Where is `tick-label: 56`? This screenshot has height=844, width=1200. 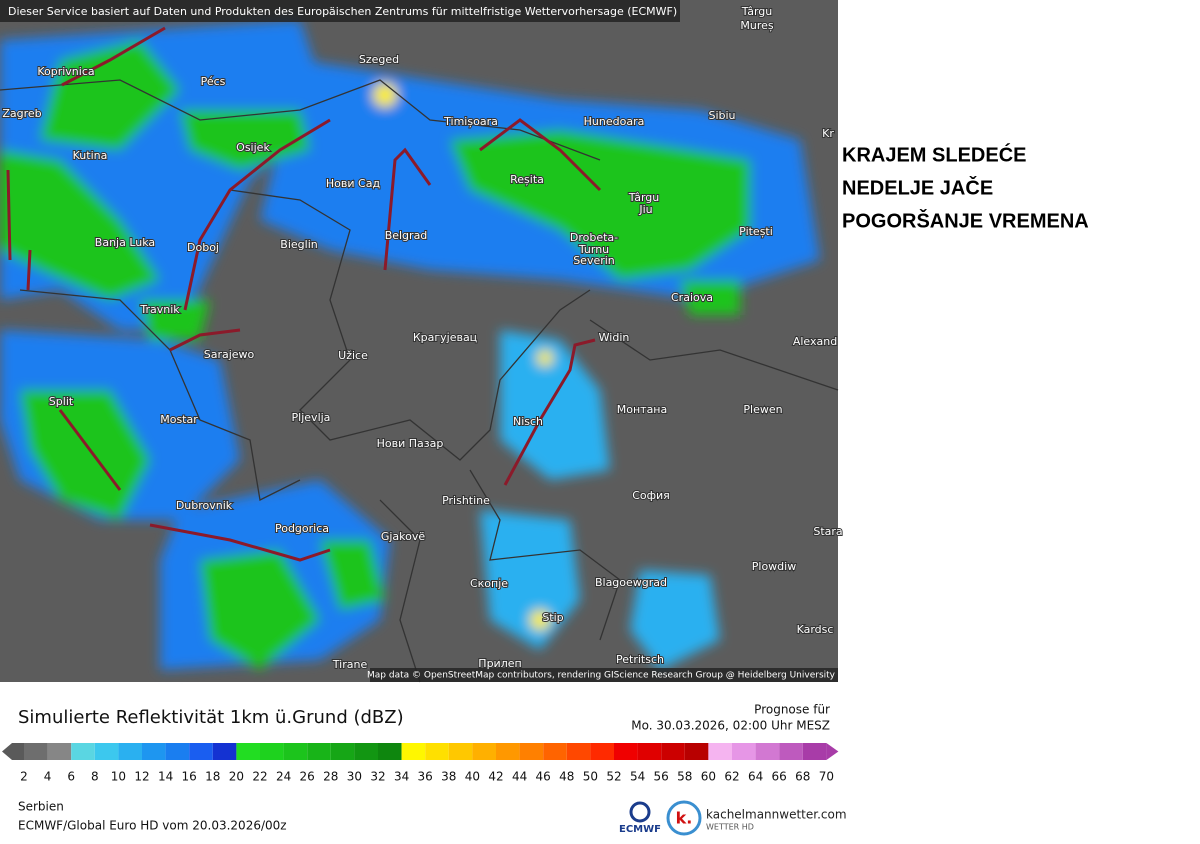
tick-label: 56 is located at coordinates (661, 777).